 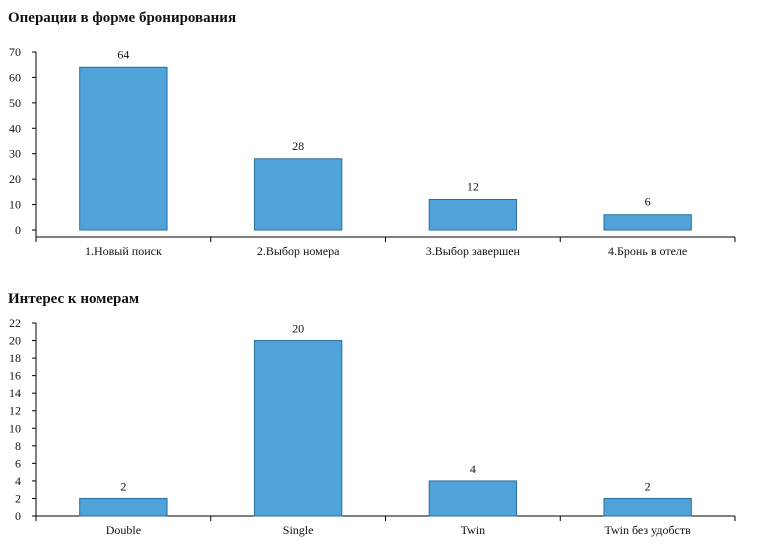 I want to click on data-label: 4, so click(x=473, y=469).